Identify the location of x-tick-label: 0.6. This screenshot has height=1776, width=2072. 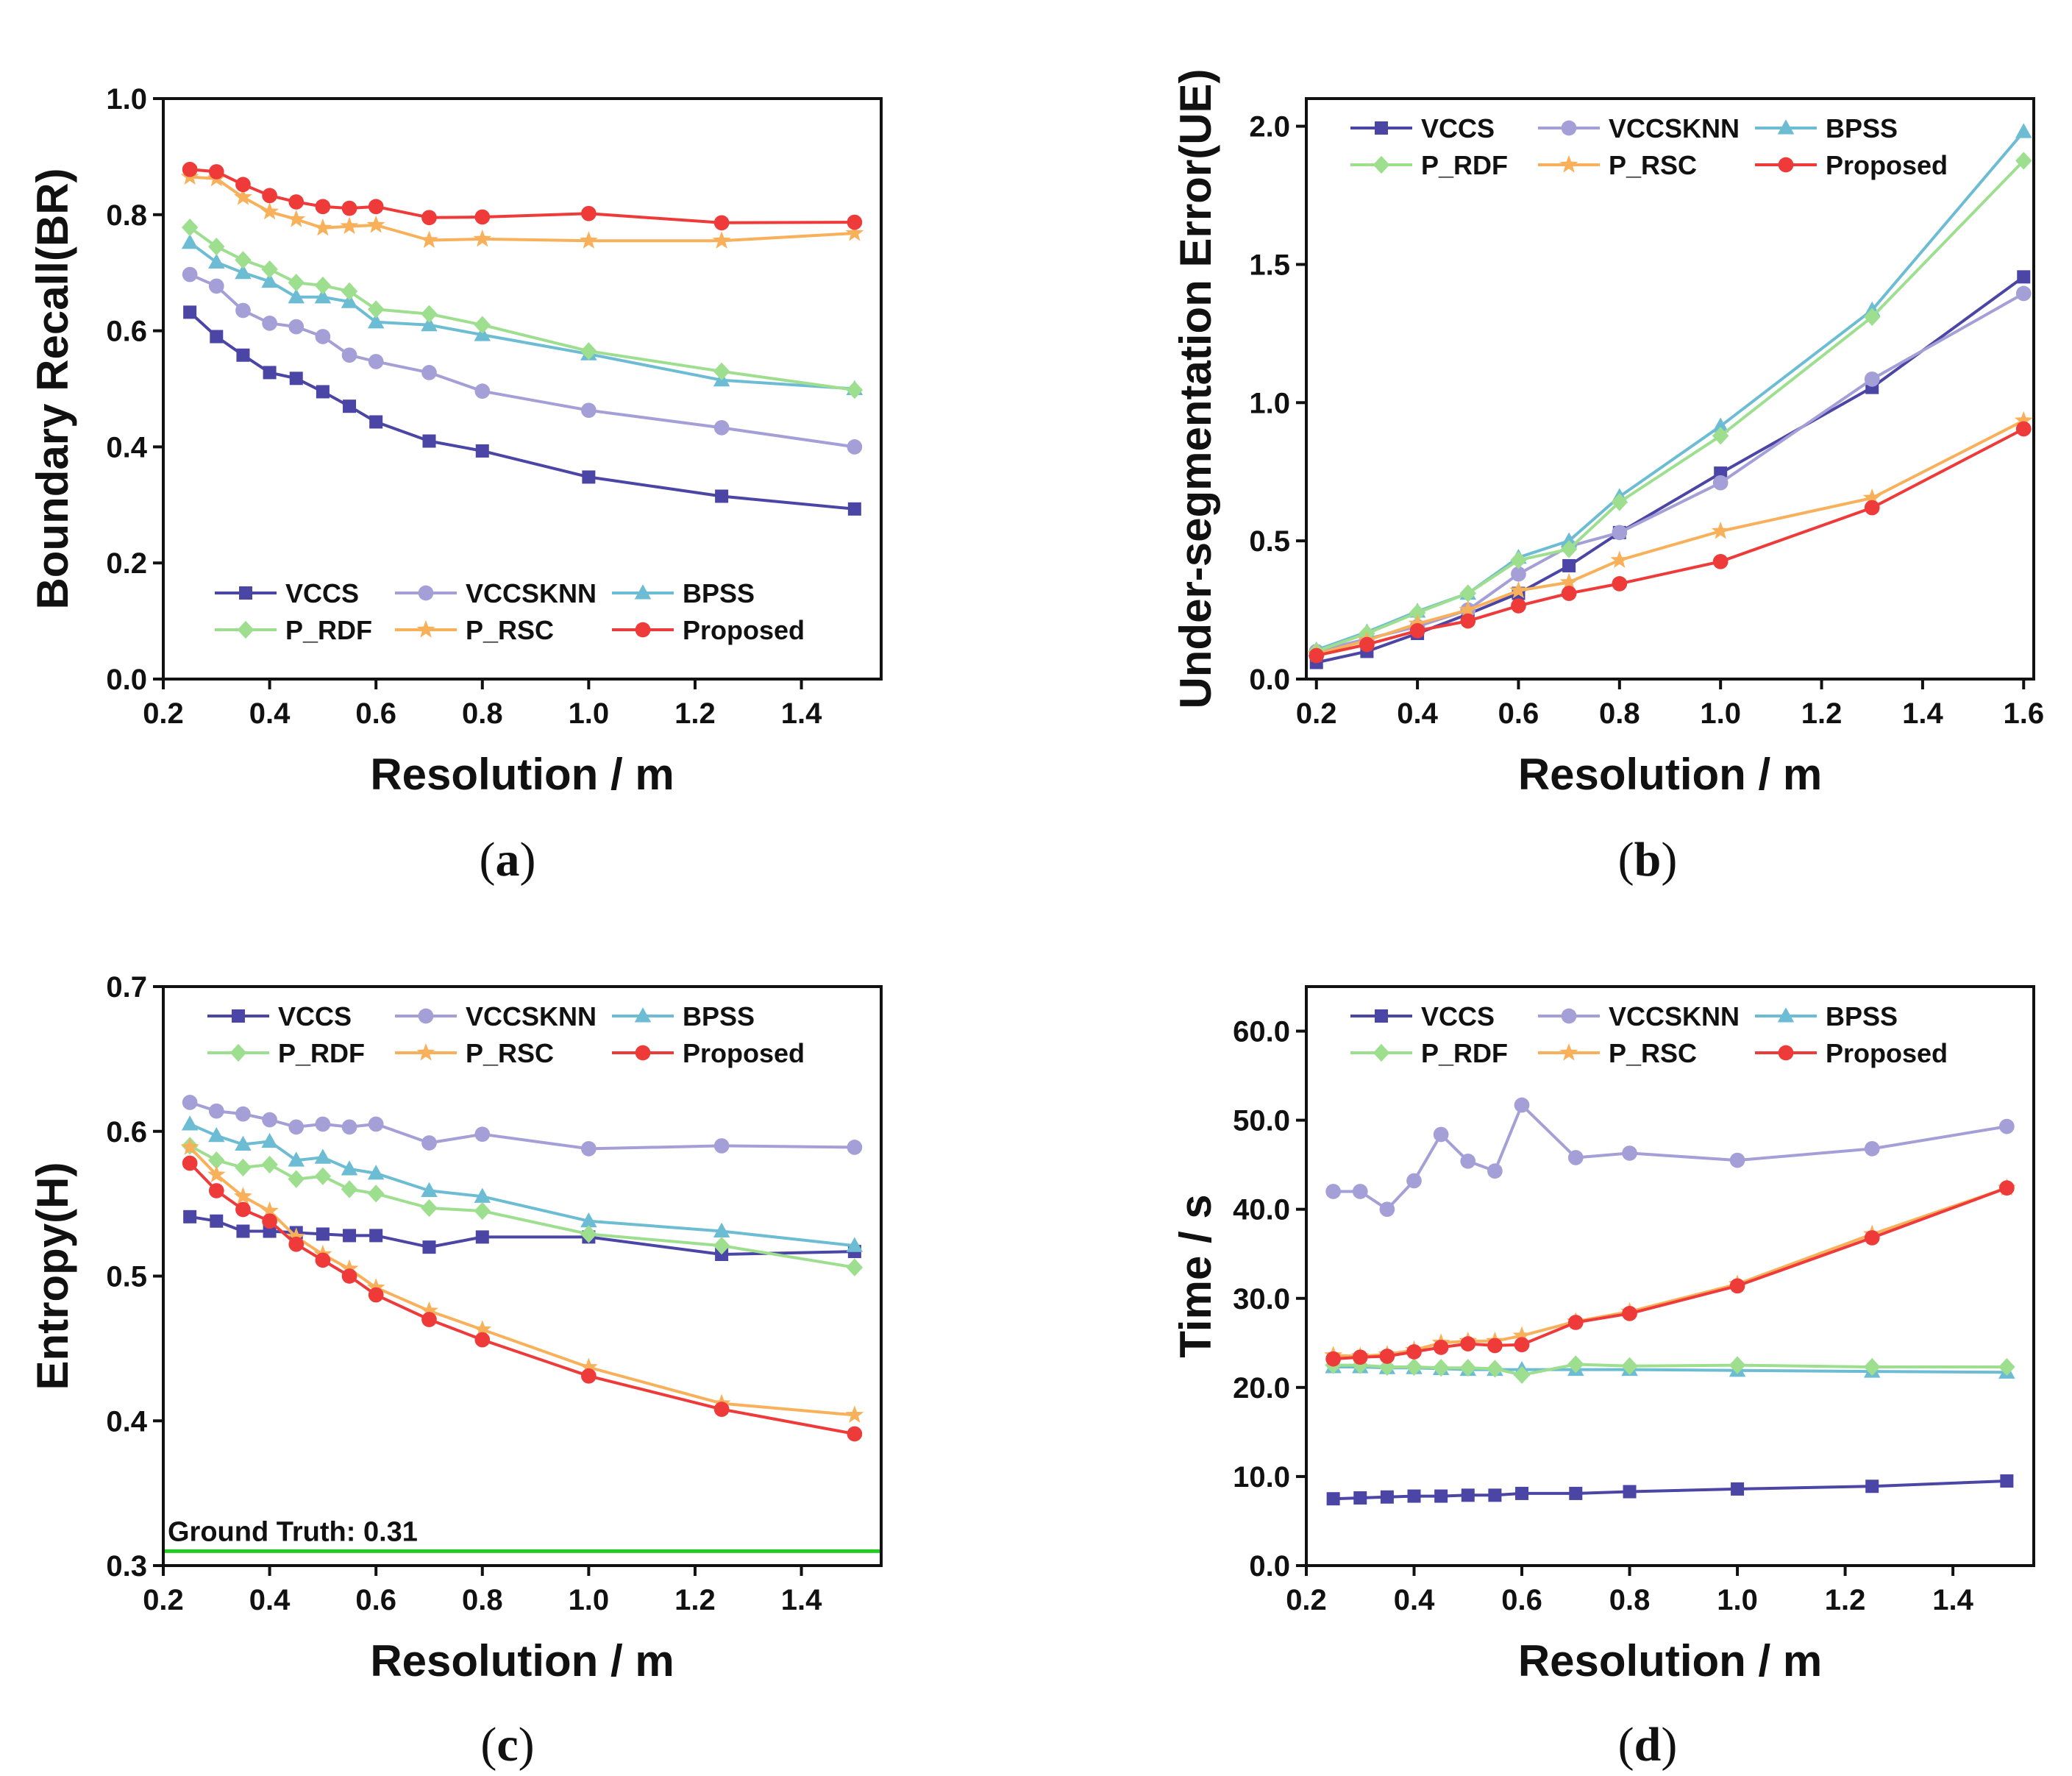
(1521, 1600).